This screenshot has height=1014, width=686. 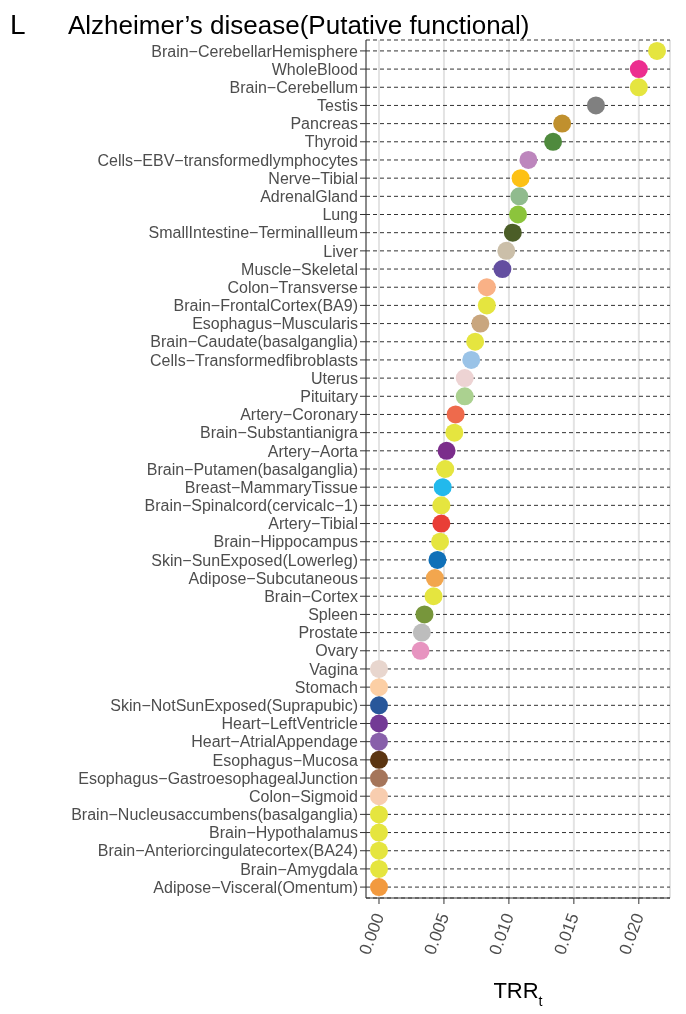 What do you see at coordinates (293, 87) in the screenshot?
I see `y-tick-label: Brain−Cerebellum` at bounding box center [293, 87].